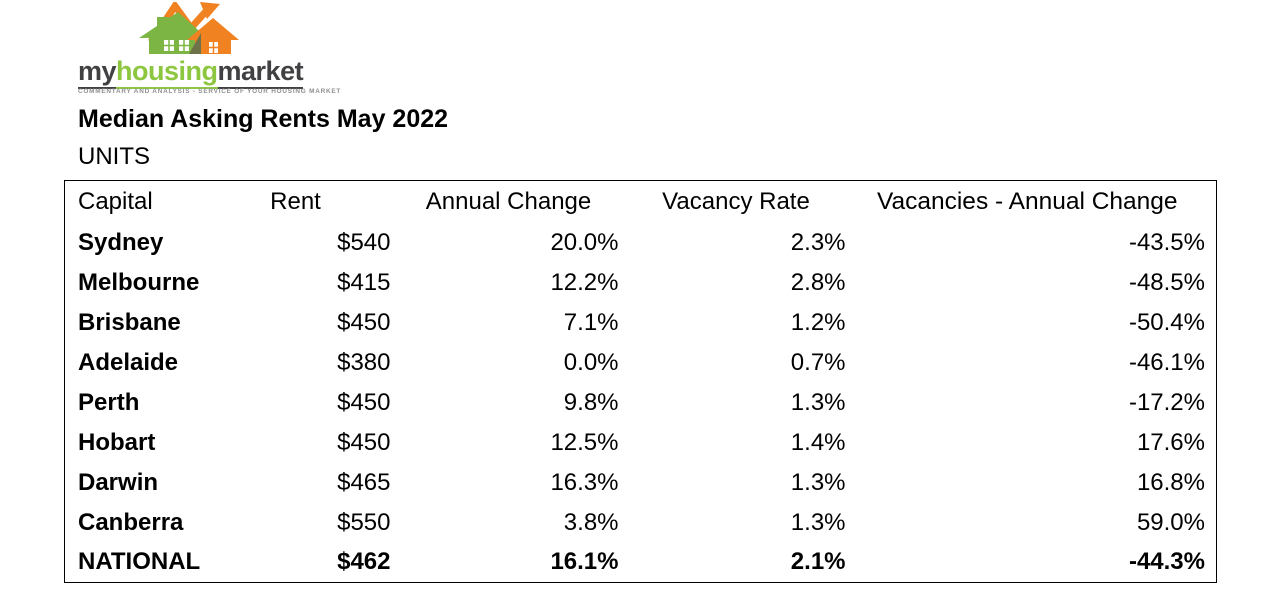  I want to click on logo-wordmark: myhousingmarket, so click(199, 72).